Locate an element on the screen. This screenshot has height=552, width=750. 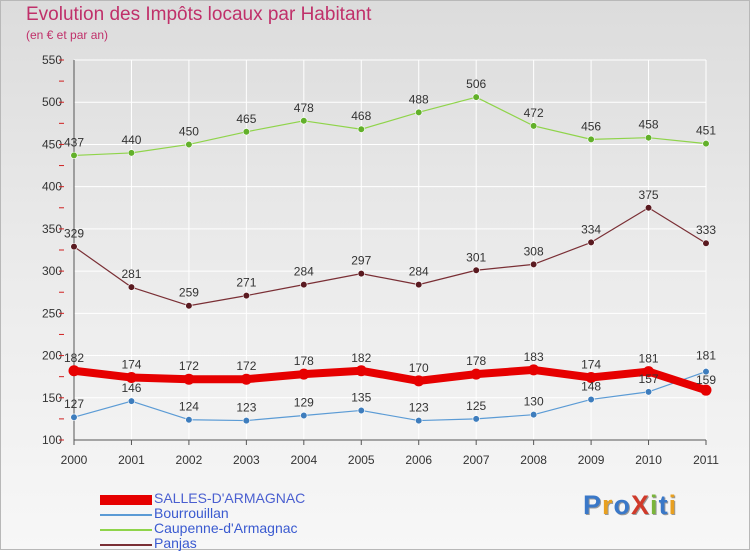
legend-label: Bourrouillan is located at coordinates (191, 513).